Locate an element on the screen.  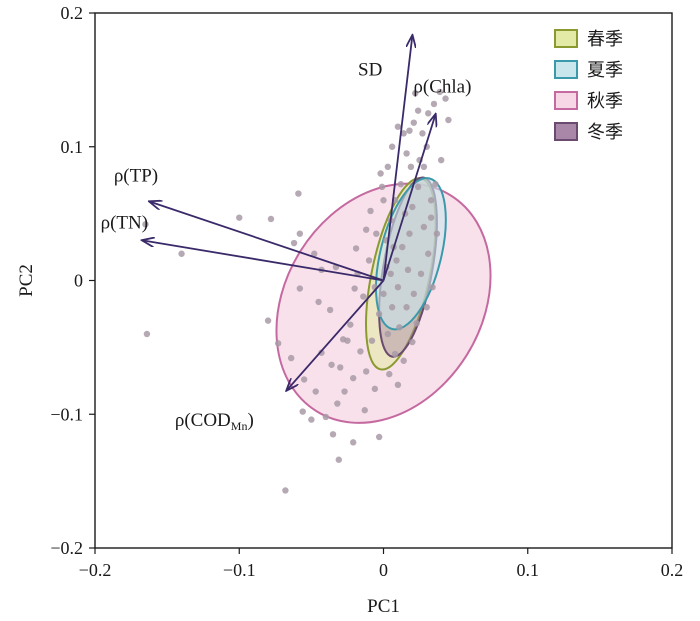
legend-label: 春季 is located at coordinates (605, 39).